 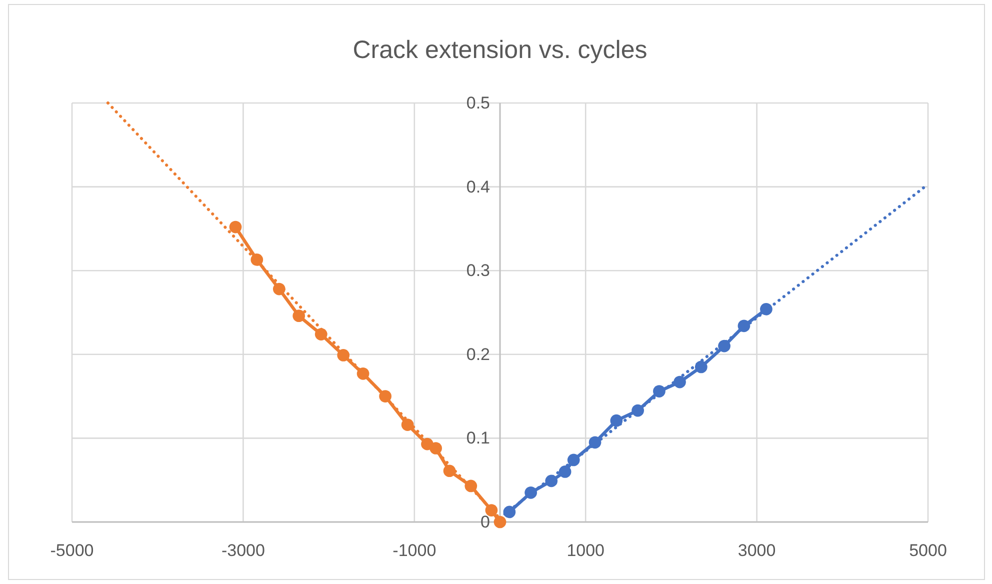 I want to click on x-tick-label: -5000, so click(x=72, y=550).